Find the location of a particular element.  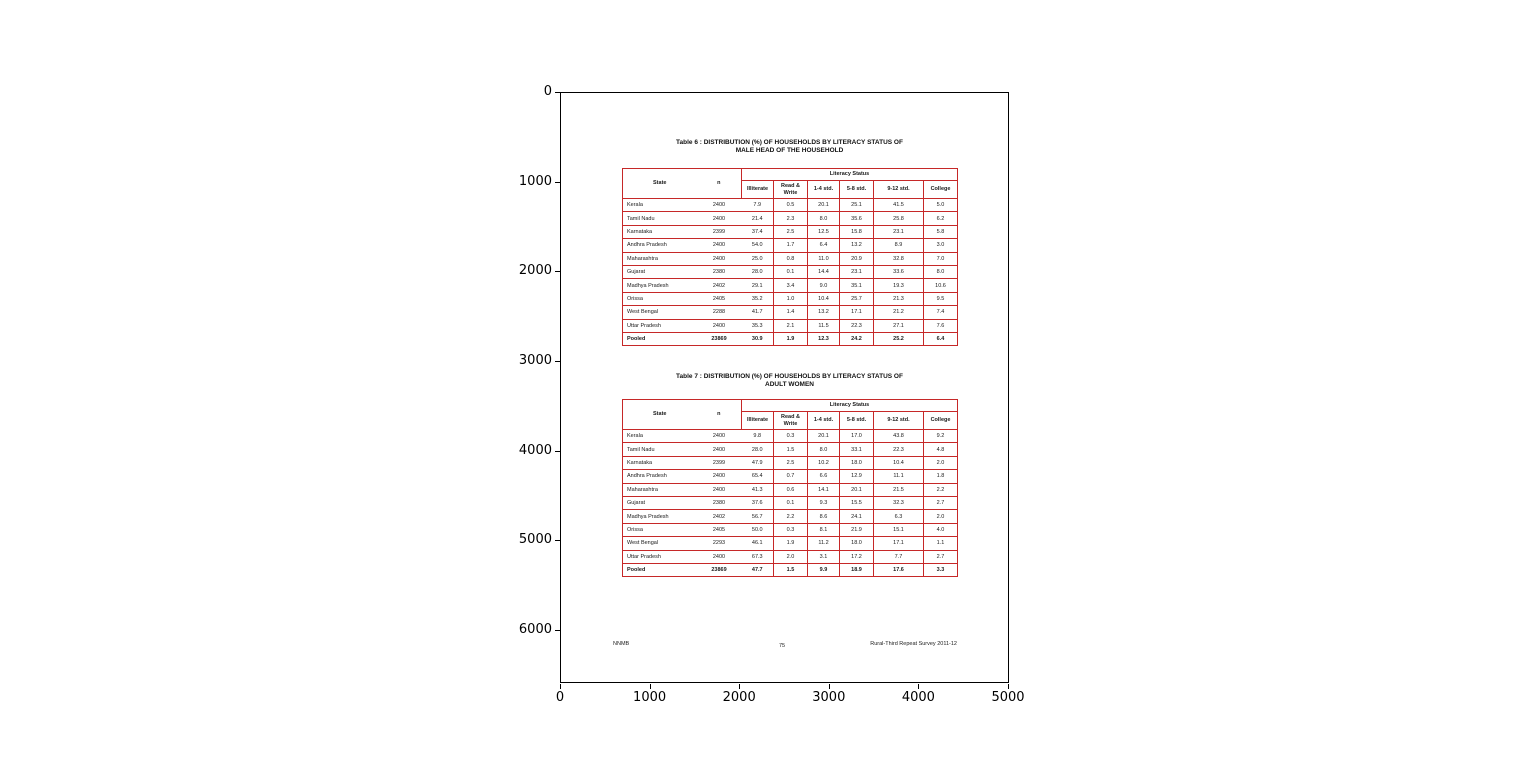

table-row: Orissa 2405 50.0 0.3 8.1 21.9 15.1 4.0 is located at coordinates (790, 529).